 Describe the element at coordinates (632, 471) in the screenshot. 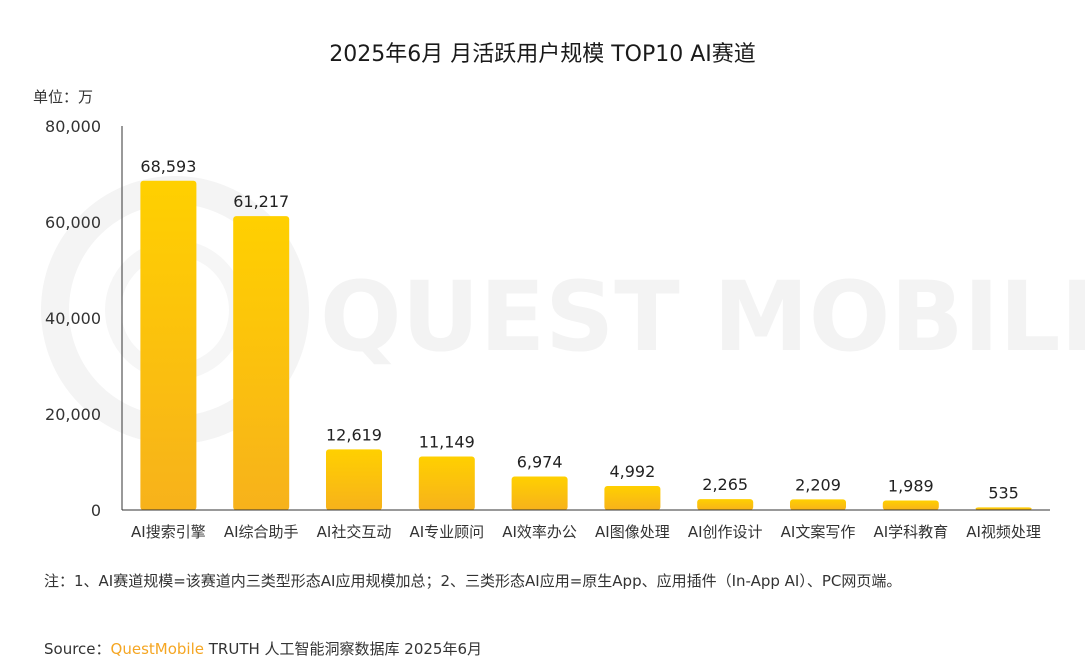

I see `bar-value-label: 4,992` at that location.